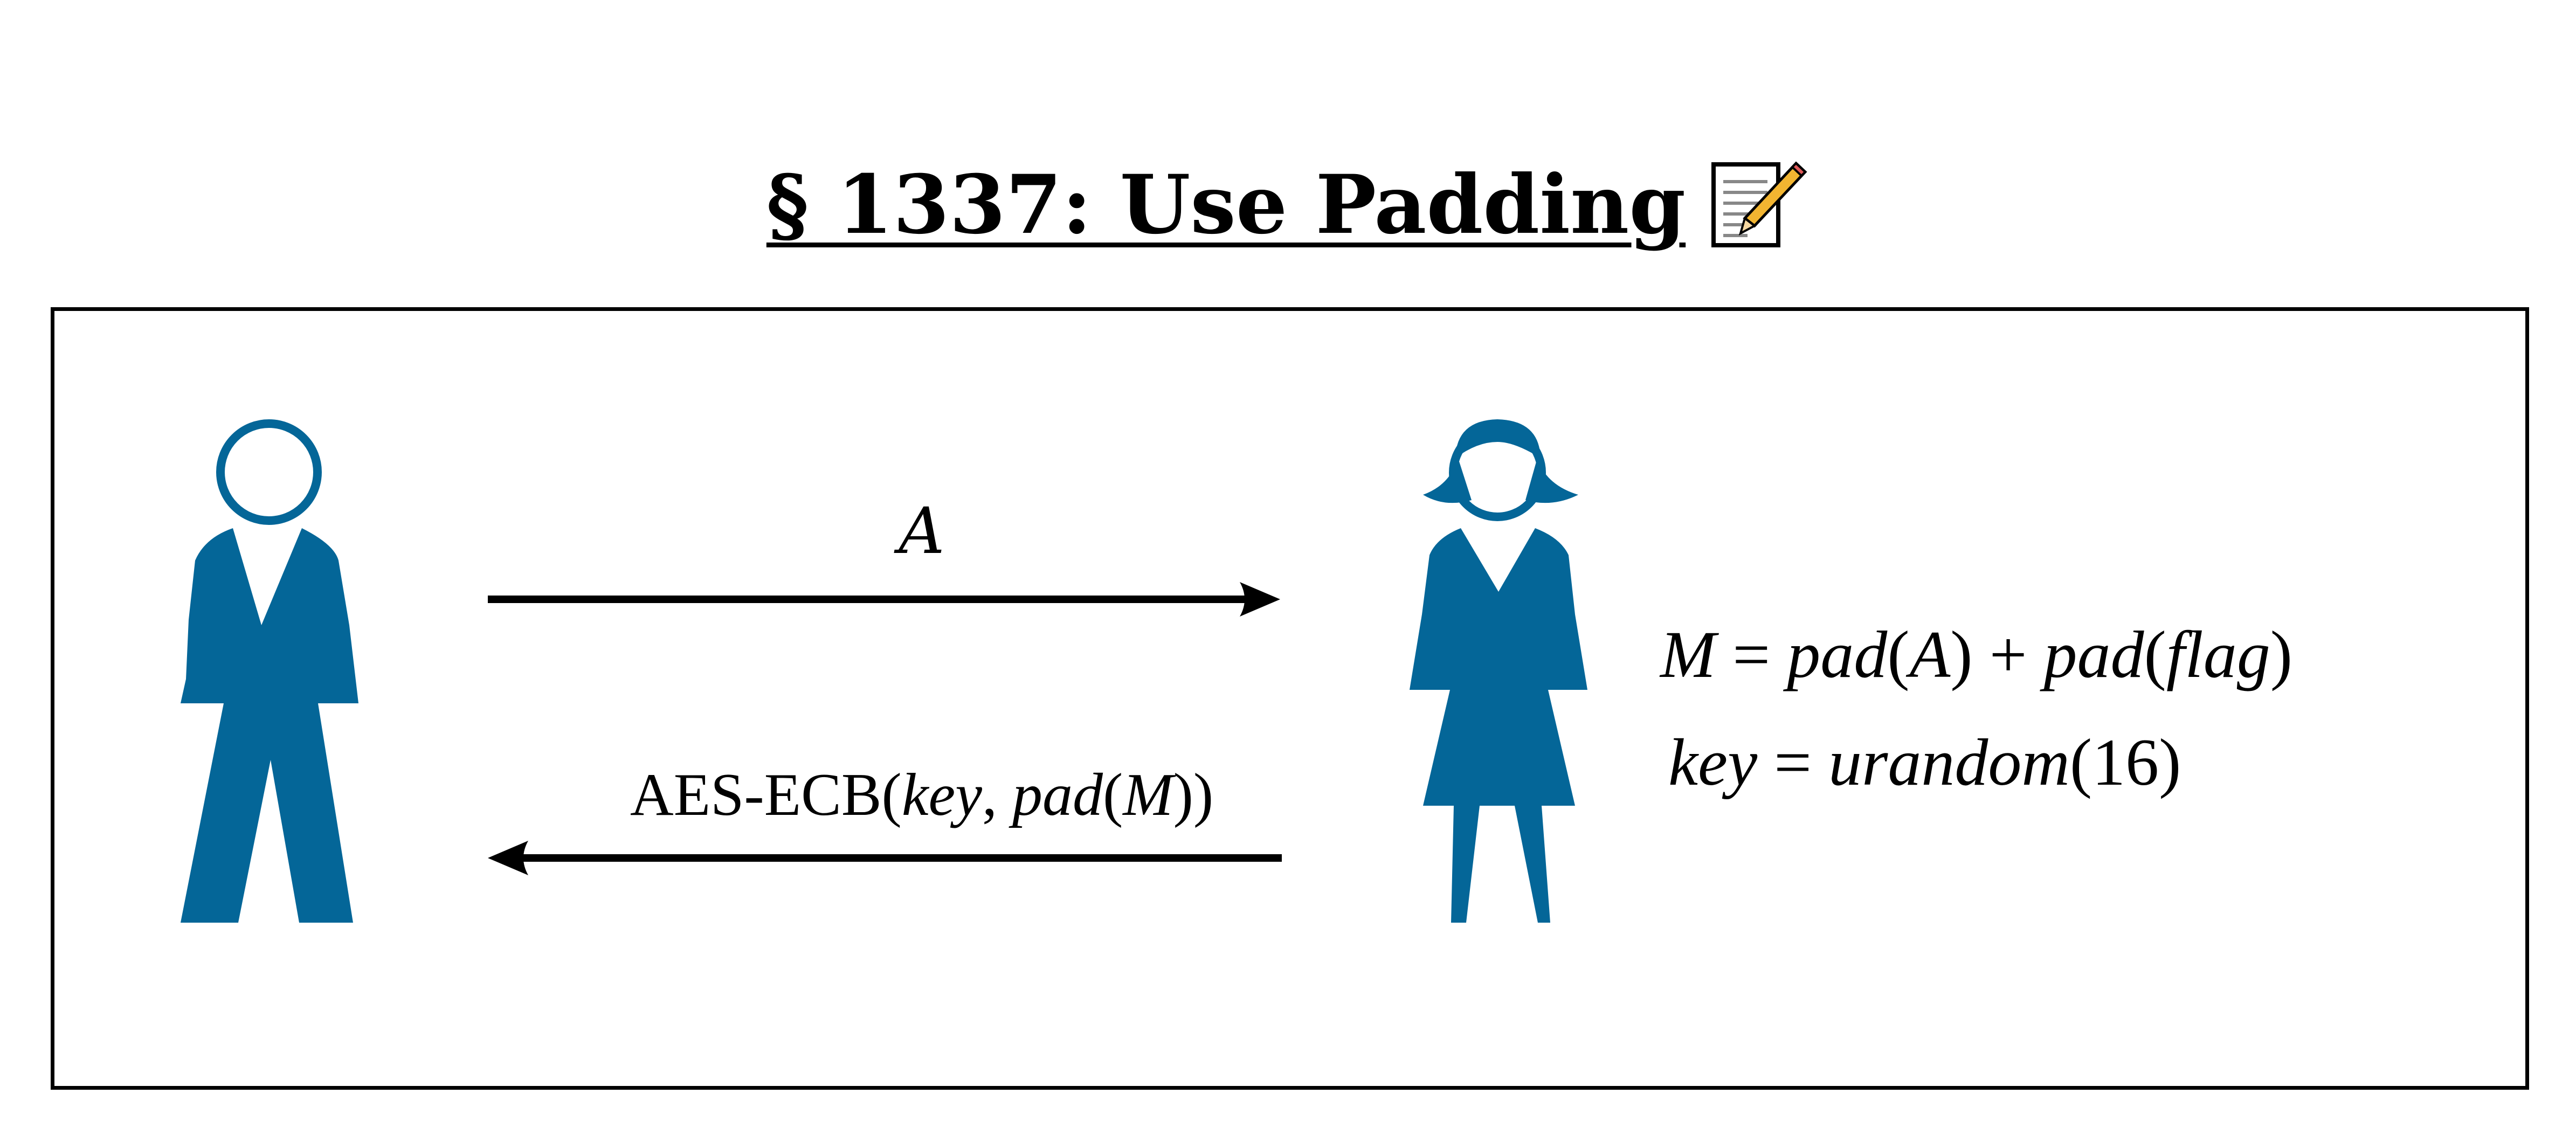  Describe the element at coordinates (941, 795) in the screenshot. I see `aes-arg-key: key` at that location.